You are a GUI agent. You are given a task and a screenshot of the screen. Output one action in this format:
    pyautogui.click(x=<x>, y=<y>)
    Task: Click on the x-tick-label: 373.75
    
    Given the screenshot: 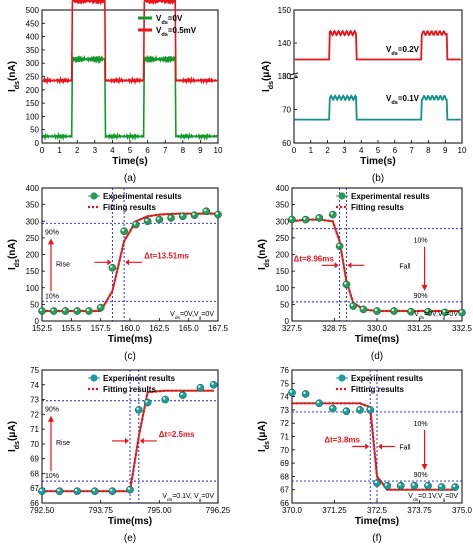 What is the action you would take?
    pyautogui.click(x=419, y=510)
    